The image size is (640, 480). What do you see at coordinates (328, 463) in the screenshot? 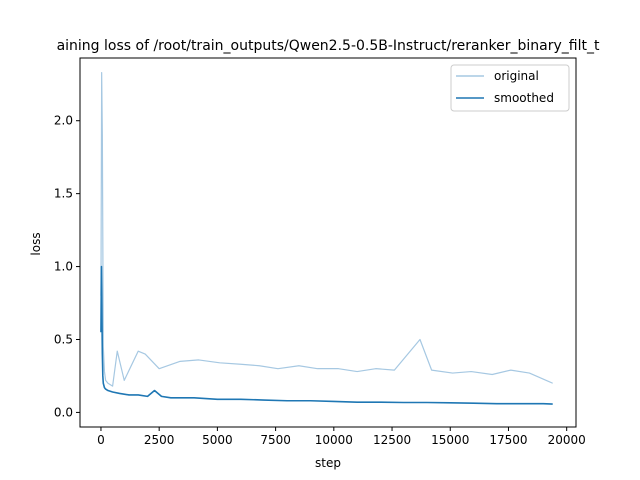
I see `x-axis-label: step` at bounding box center [328, 463].